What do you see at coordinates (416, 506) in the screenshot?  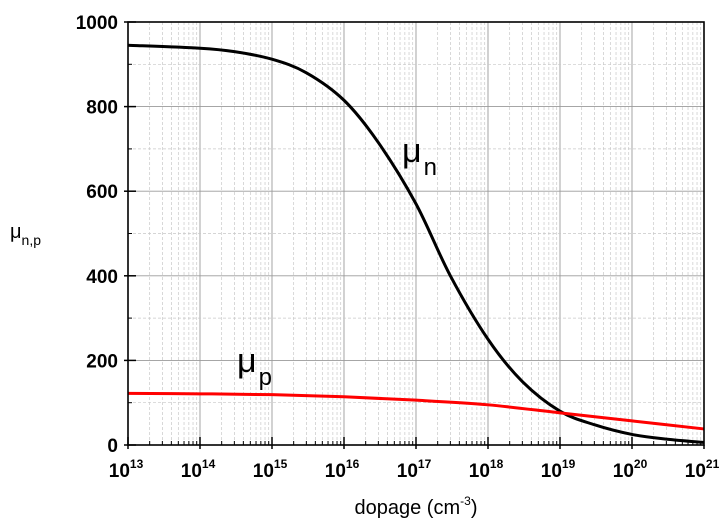 I see `x-axis-label: dopage (cm-3)` at bounding box center [416, 506].